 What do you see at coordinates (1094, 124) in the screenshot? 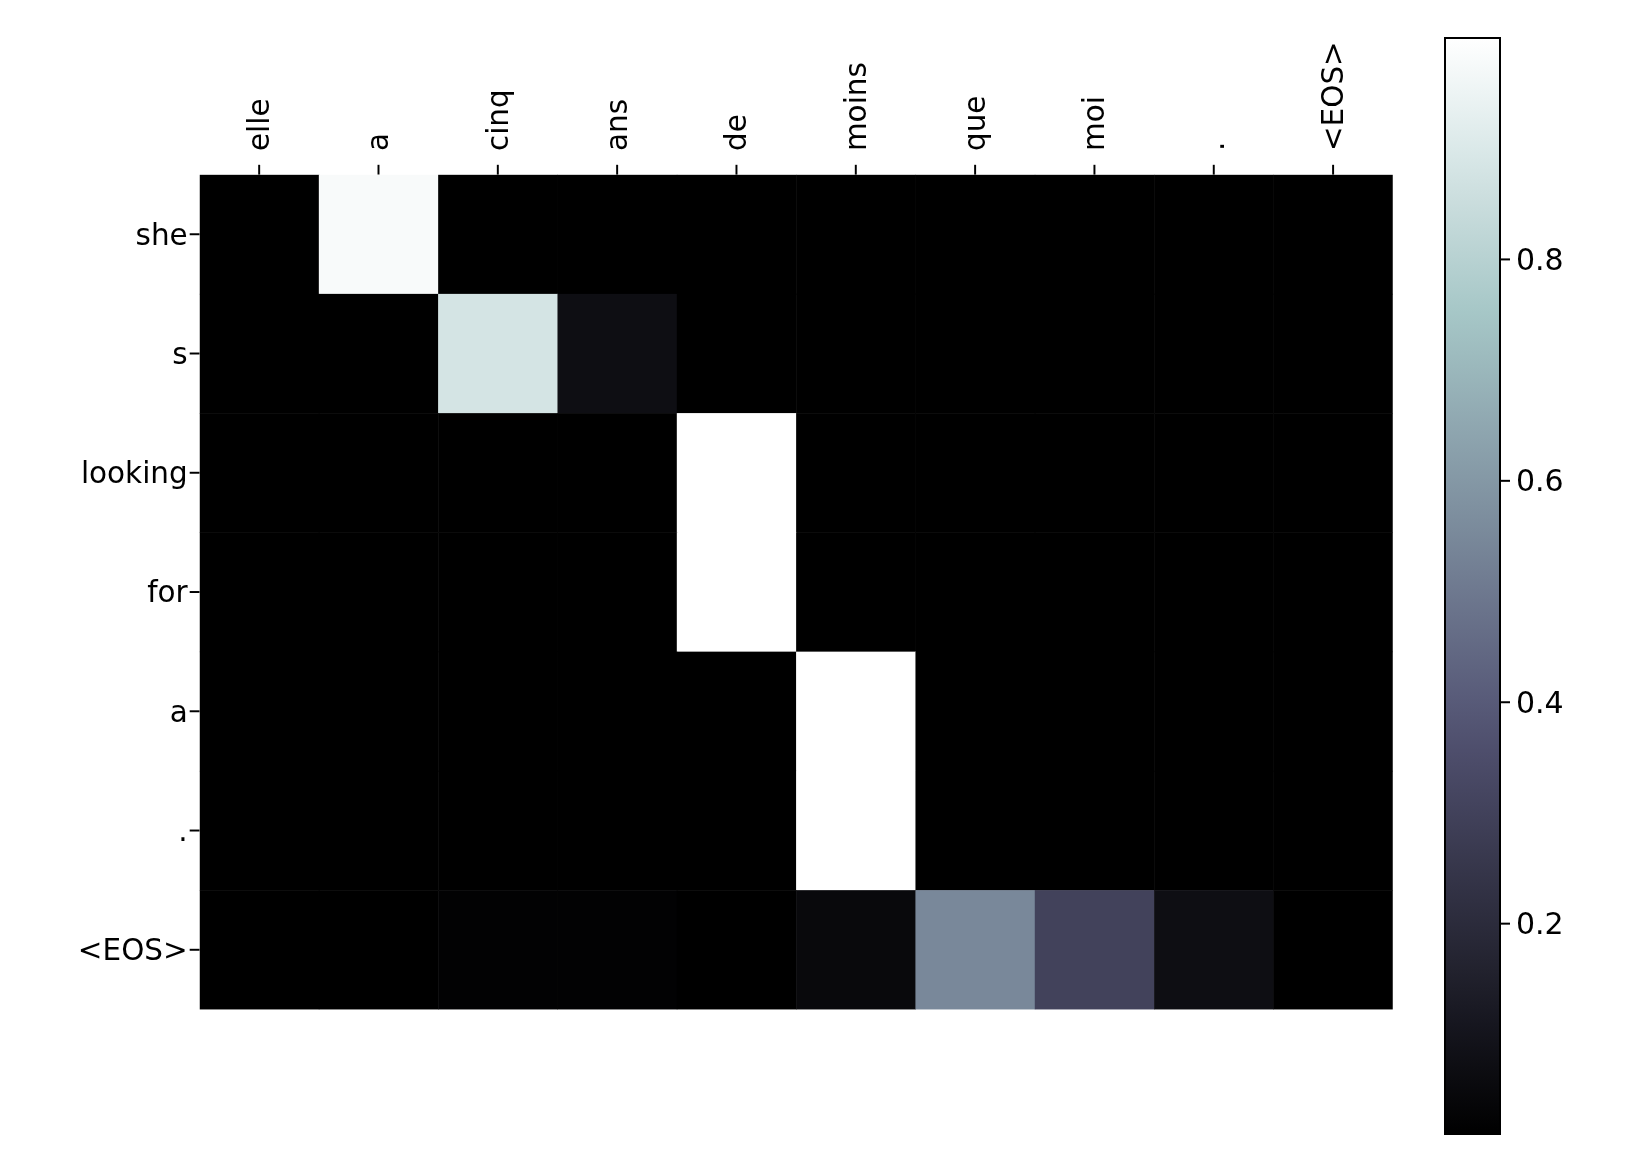
I see `x-tick-label: moi` at bounding box center [1094, 124].